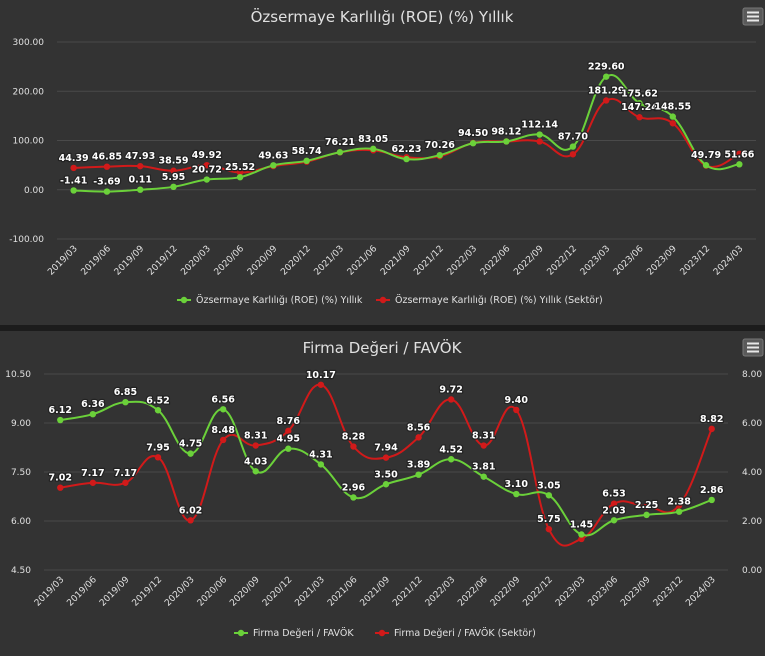  I want to click on y-tick-label: 4.50, so click(21, 571).